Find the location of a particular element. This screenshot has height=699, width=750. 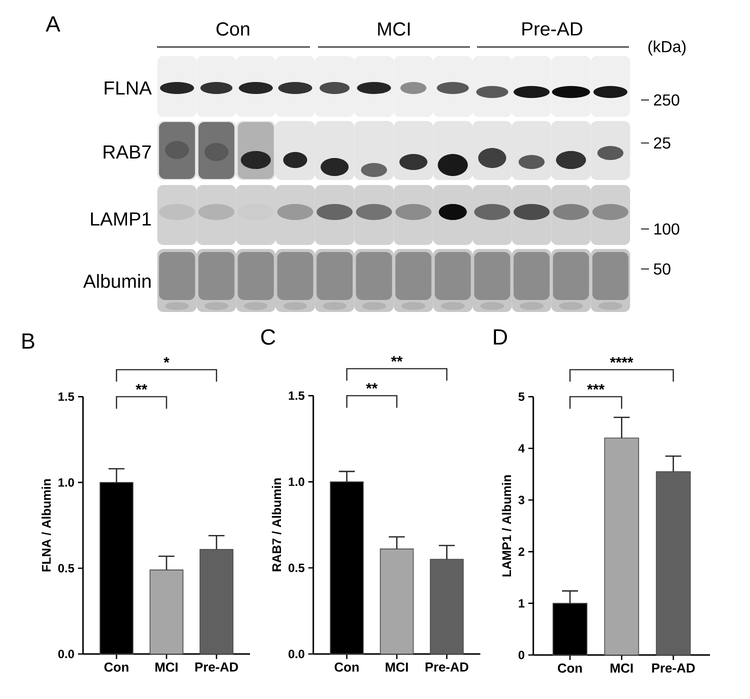

chart-title: D is located at coordinates (500, 337).